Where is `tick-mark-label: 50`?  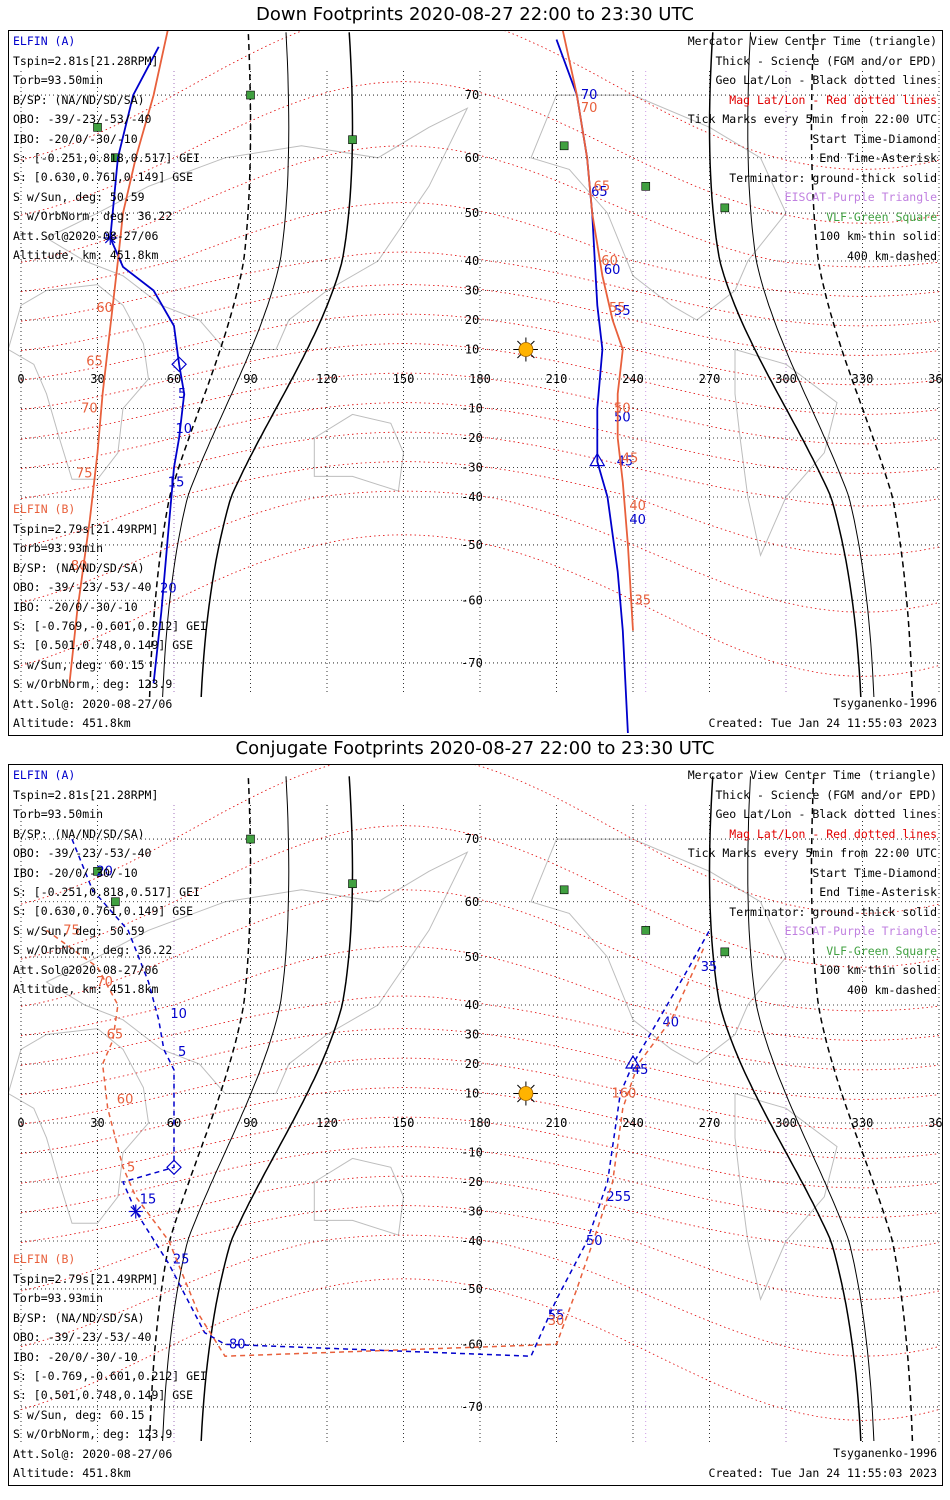
tick-mark-label: 50 is located at coordinates (594, 1241).